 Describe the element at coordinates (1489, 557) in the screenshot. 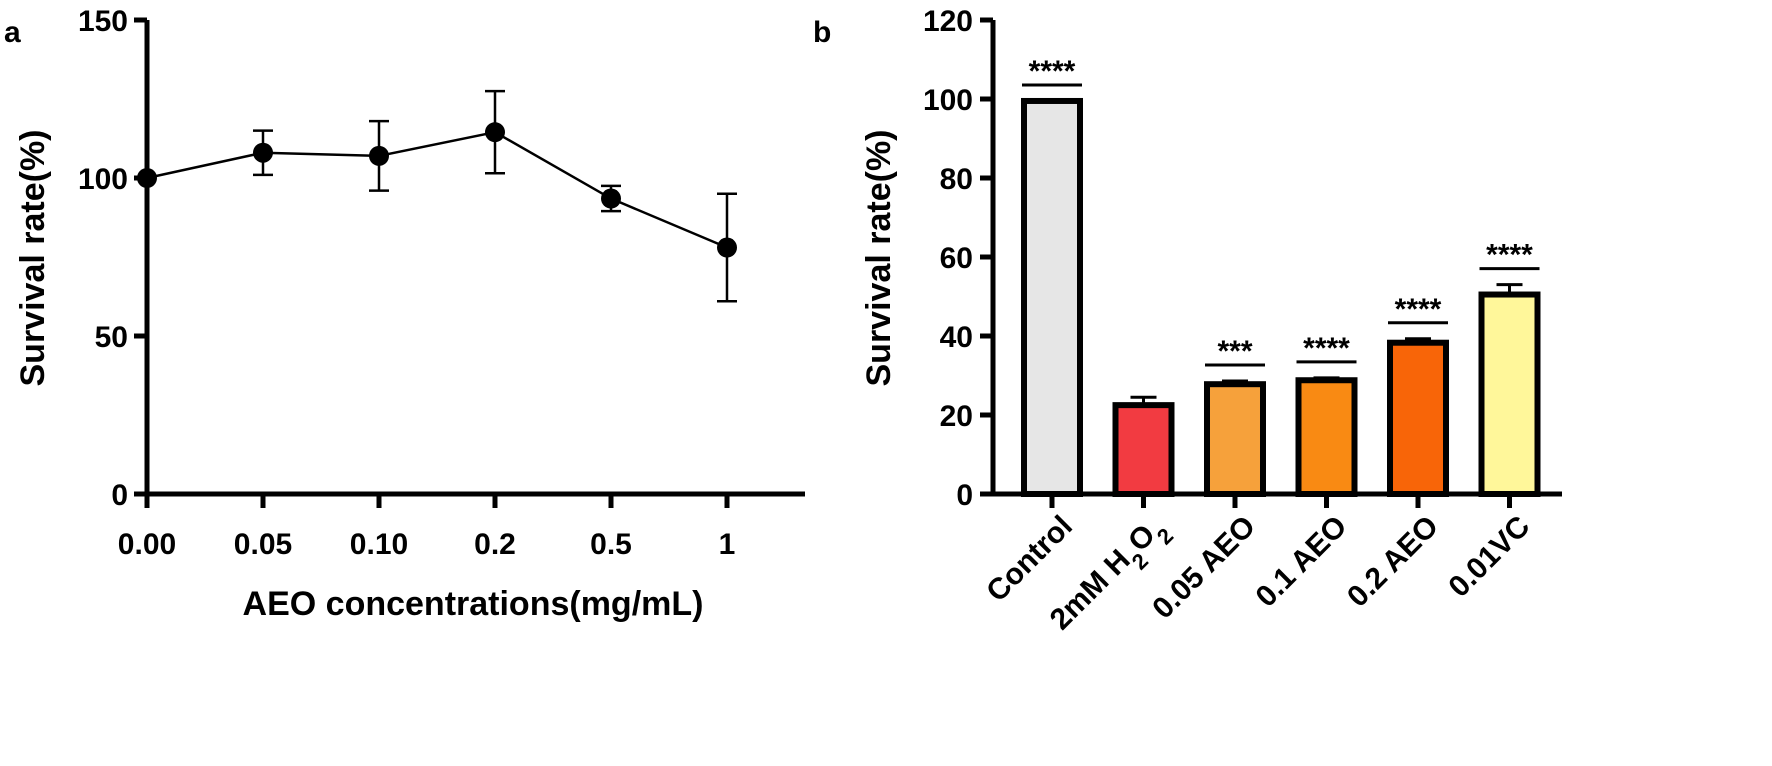

I see `panel-b-x-tick-label: 0.01VC` at that location.